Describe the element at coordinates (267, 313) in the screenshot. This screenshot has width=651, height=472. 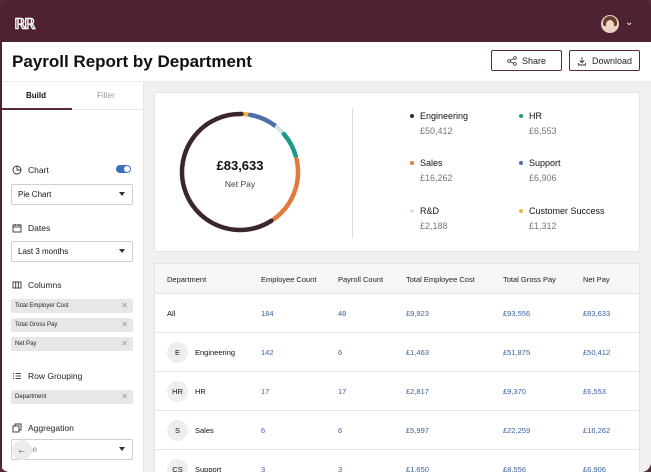
I see `cell-emp: 184` at that location.